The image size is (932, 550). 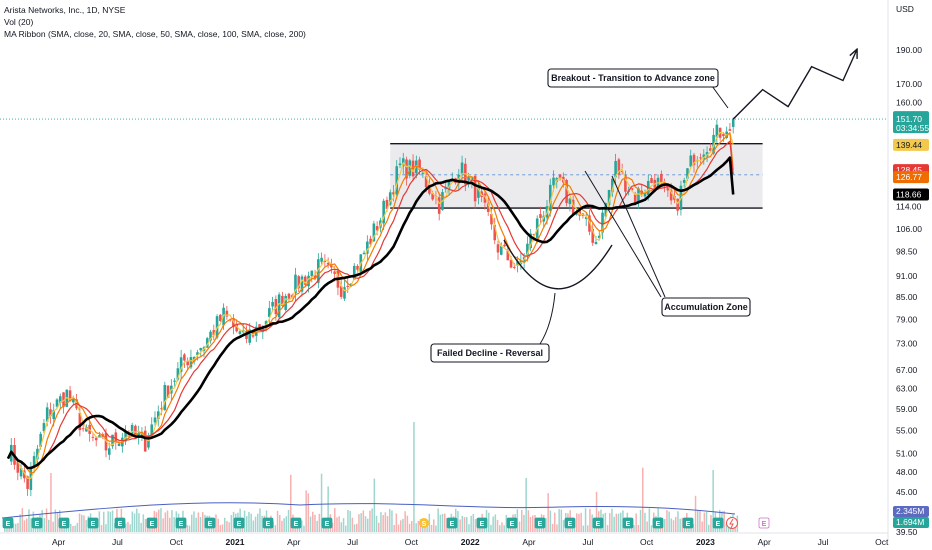 What do you see at coordinates (688, 524) in the screenshot?
I see `event-label-21: E` at bounding box center [688, 524].